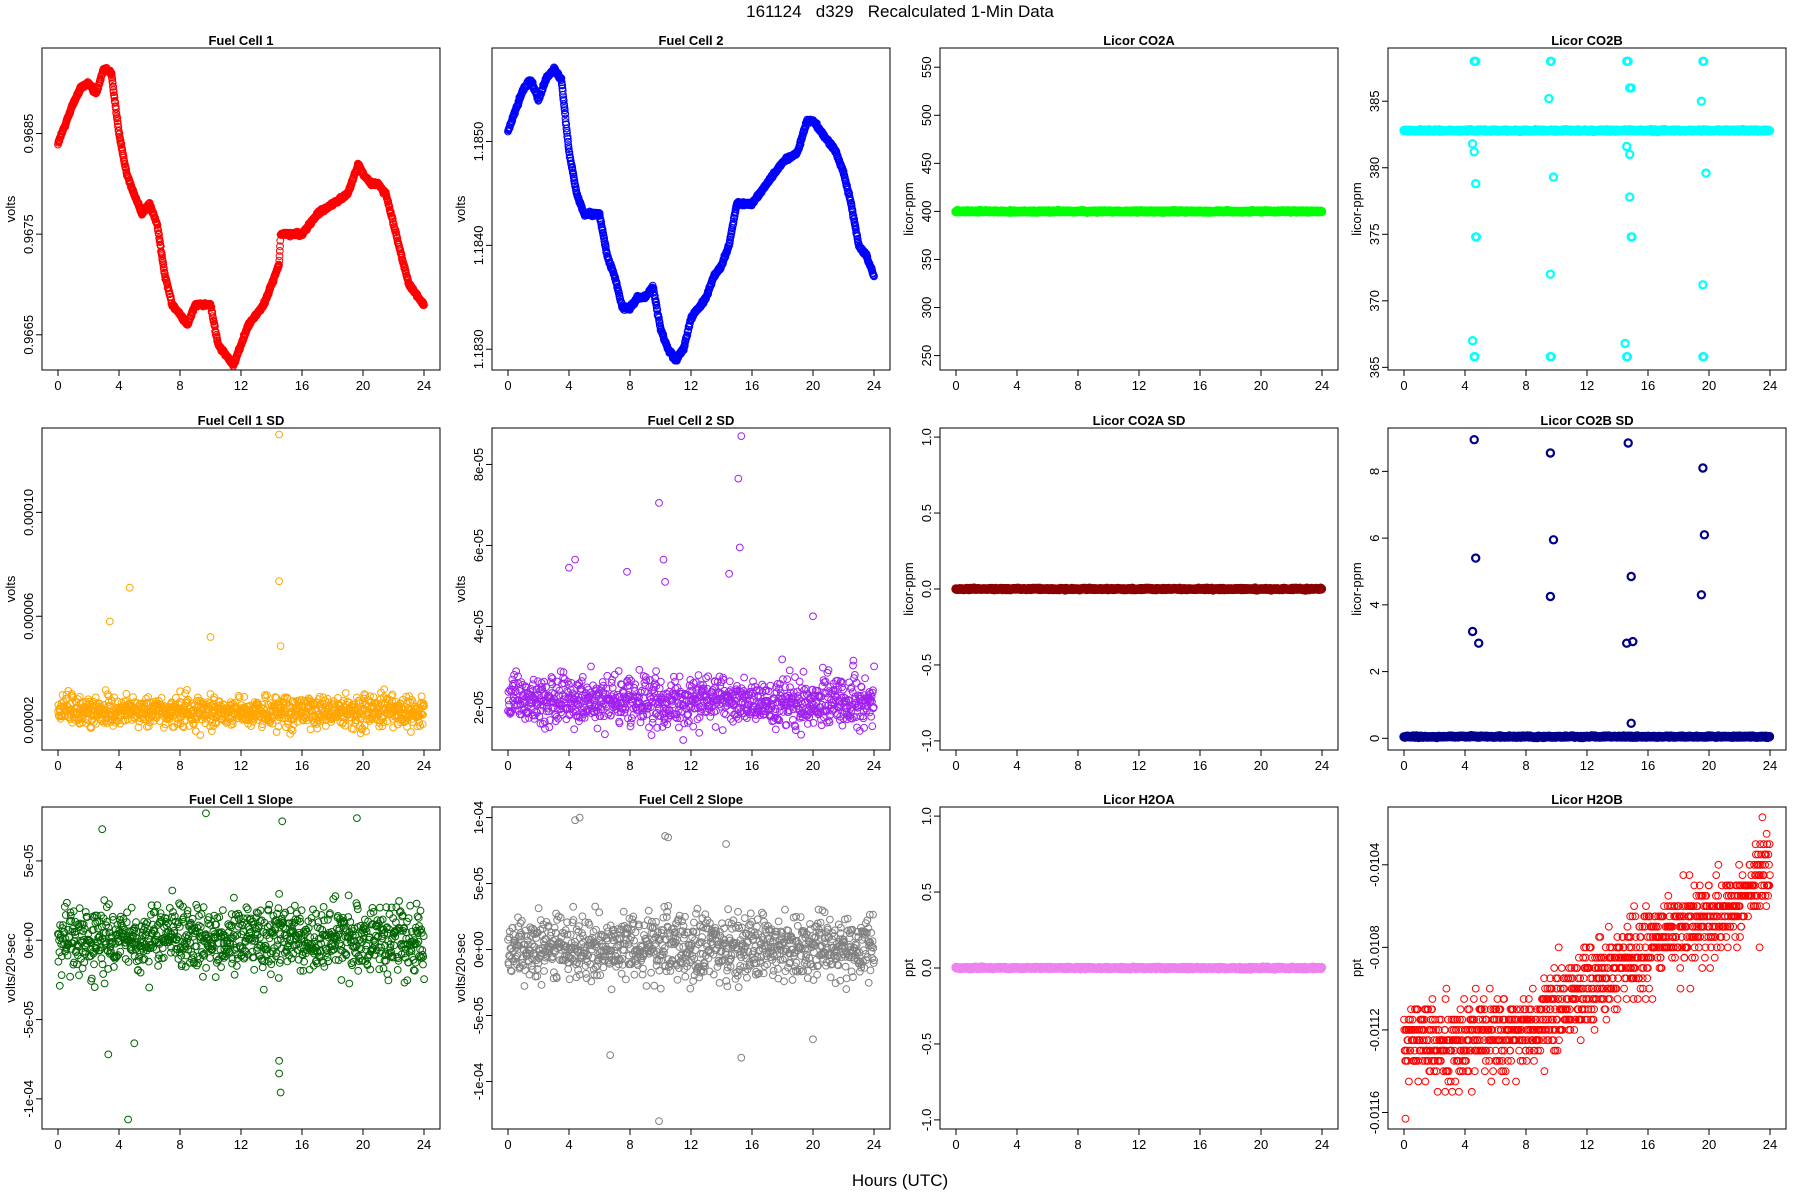 Image resolution: width=1800 pixels, height=1200 pixels. Describe the element at coordinates (478, 142) in the screenshot. I see `y-tick-label: 1.1850` at that location.